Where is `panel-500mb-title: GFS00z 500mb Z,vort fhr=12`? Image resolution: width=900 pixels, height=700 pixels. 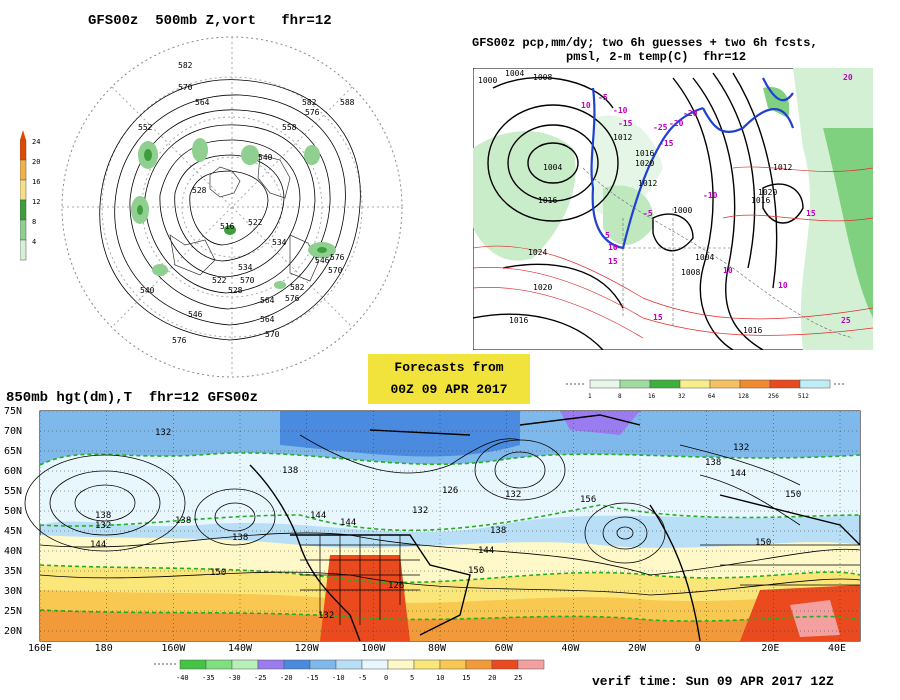
panel-500mb-title: GFS00z 500mb Z,vort fhr=12 is located at coordinates (210, 21).